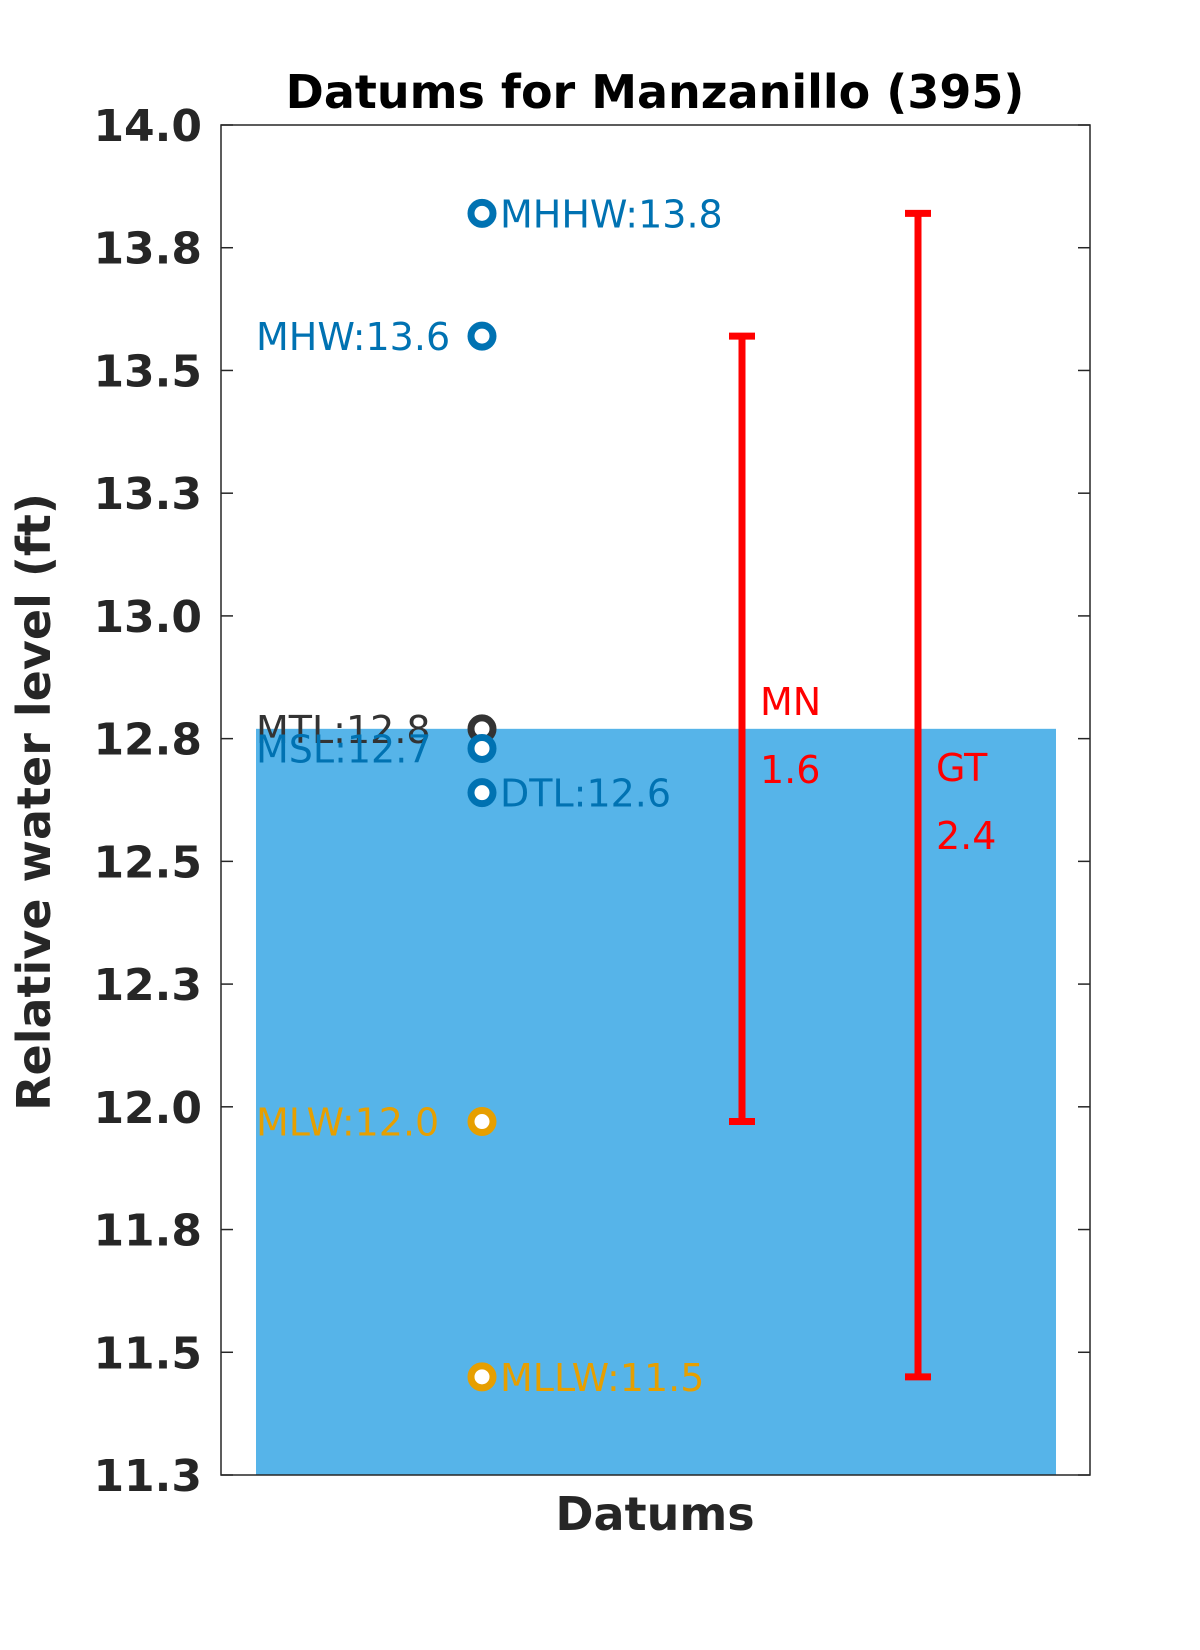 This screenshot has width=1200, height=1650. Describe the element at coordinates (655, 92) in the screenshot. I see `chart-title: Datums for Manzanillo (395)` at that location.